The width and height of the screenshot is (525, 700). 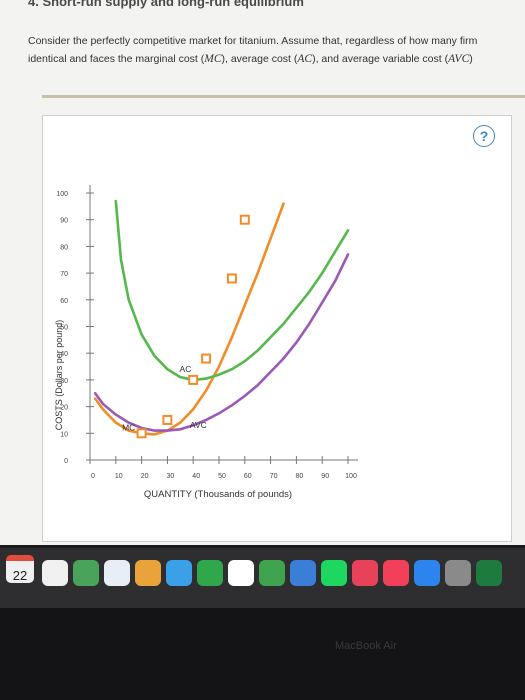 I want to click on x-tick-label: 50, so click(x=222, y=476).